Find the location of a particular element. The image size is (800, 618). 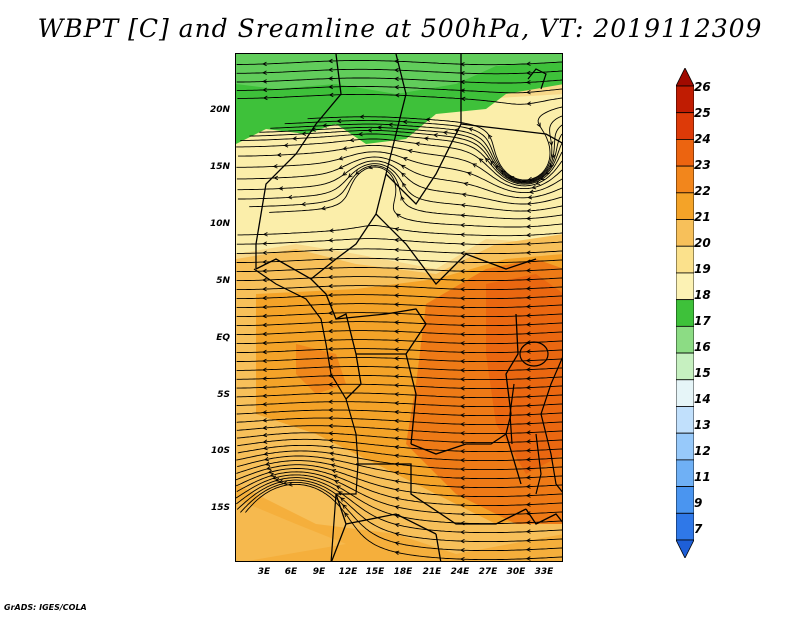

colorbar-label-22: 22 is located at coordinates (702, 191).